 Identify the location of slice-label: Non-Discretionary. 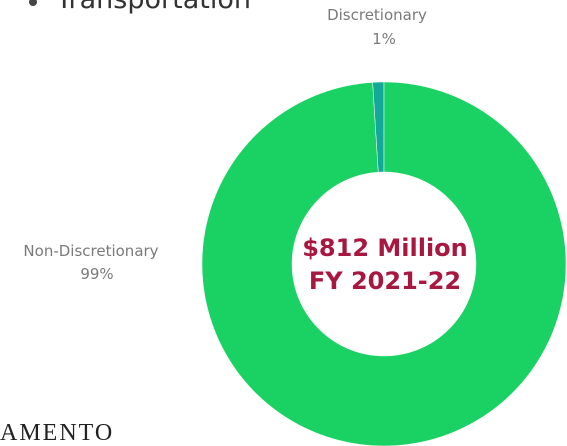
(90, 251).